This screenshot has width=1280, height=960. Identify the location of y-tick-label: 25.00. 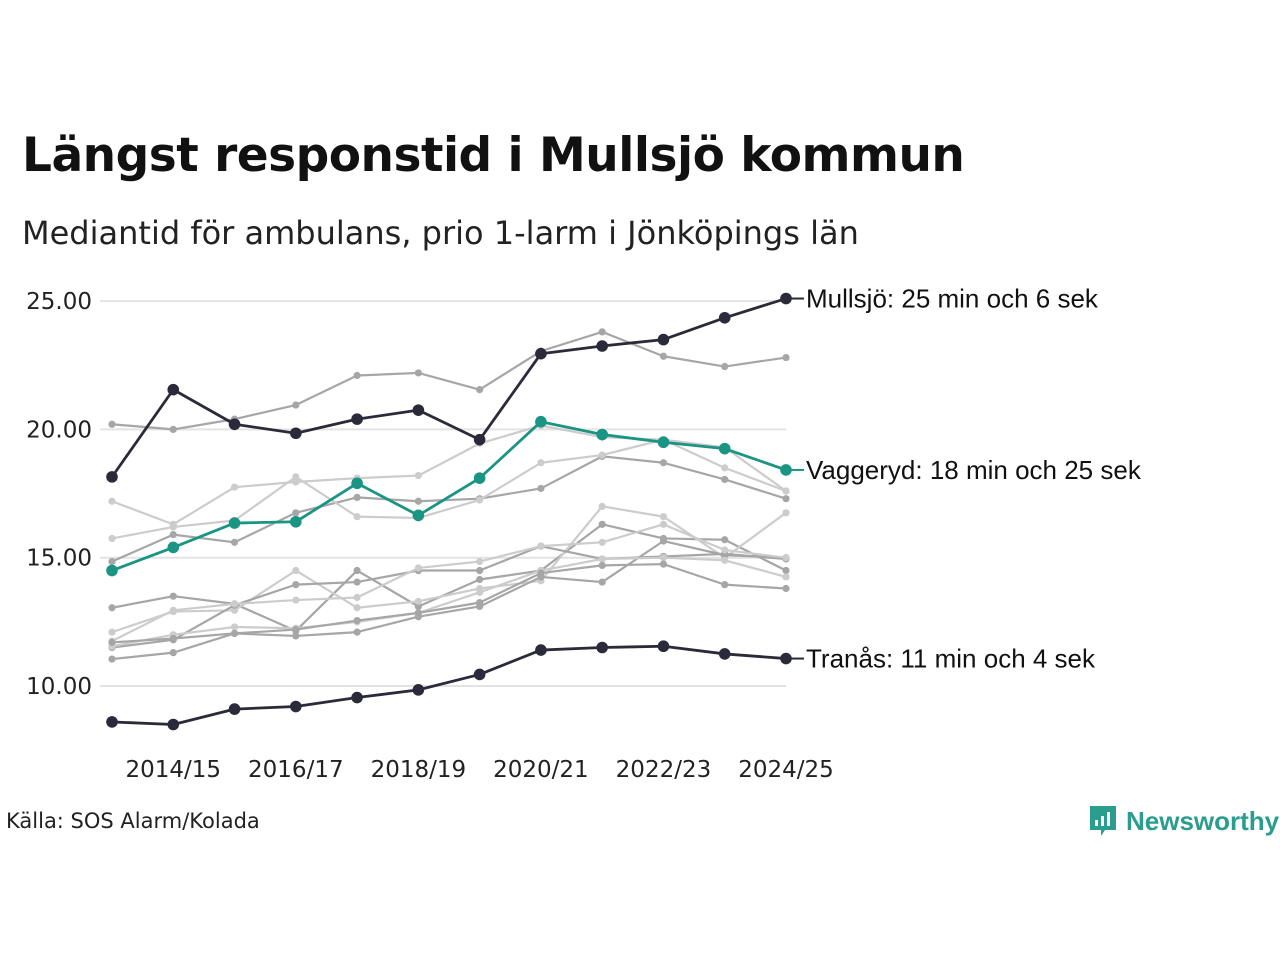
(59, 302).